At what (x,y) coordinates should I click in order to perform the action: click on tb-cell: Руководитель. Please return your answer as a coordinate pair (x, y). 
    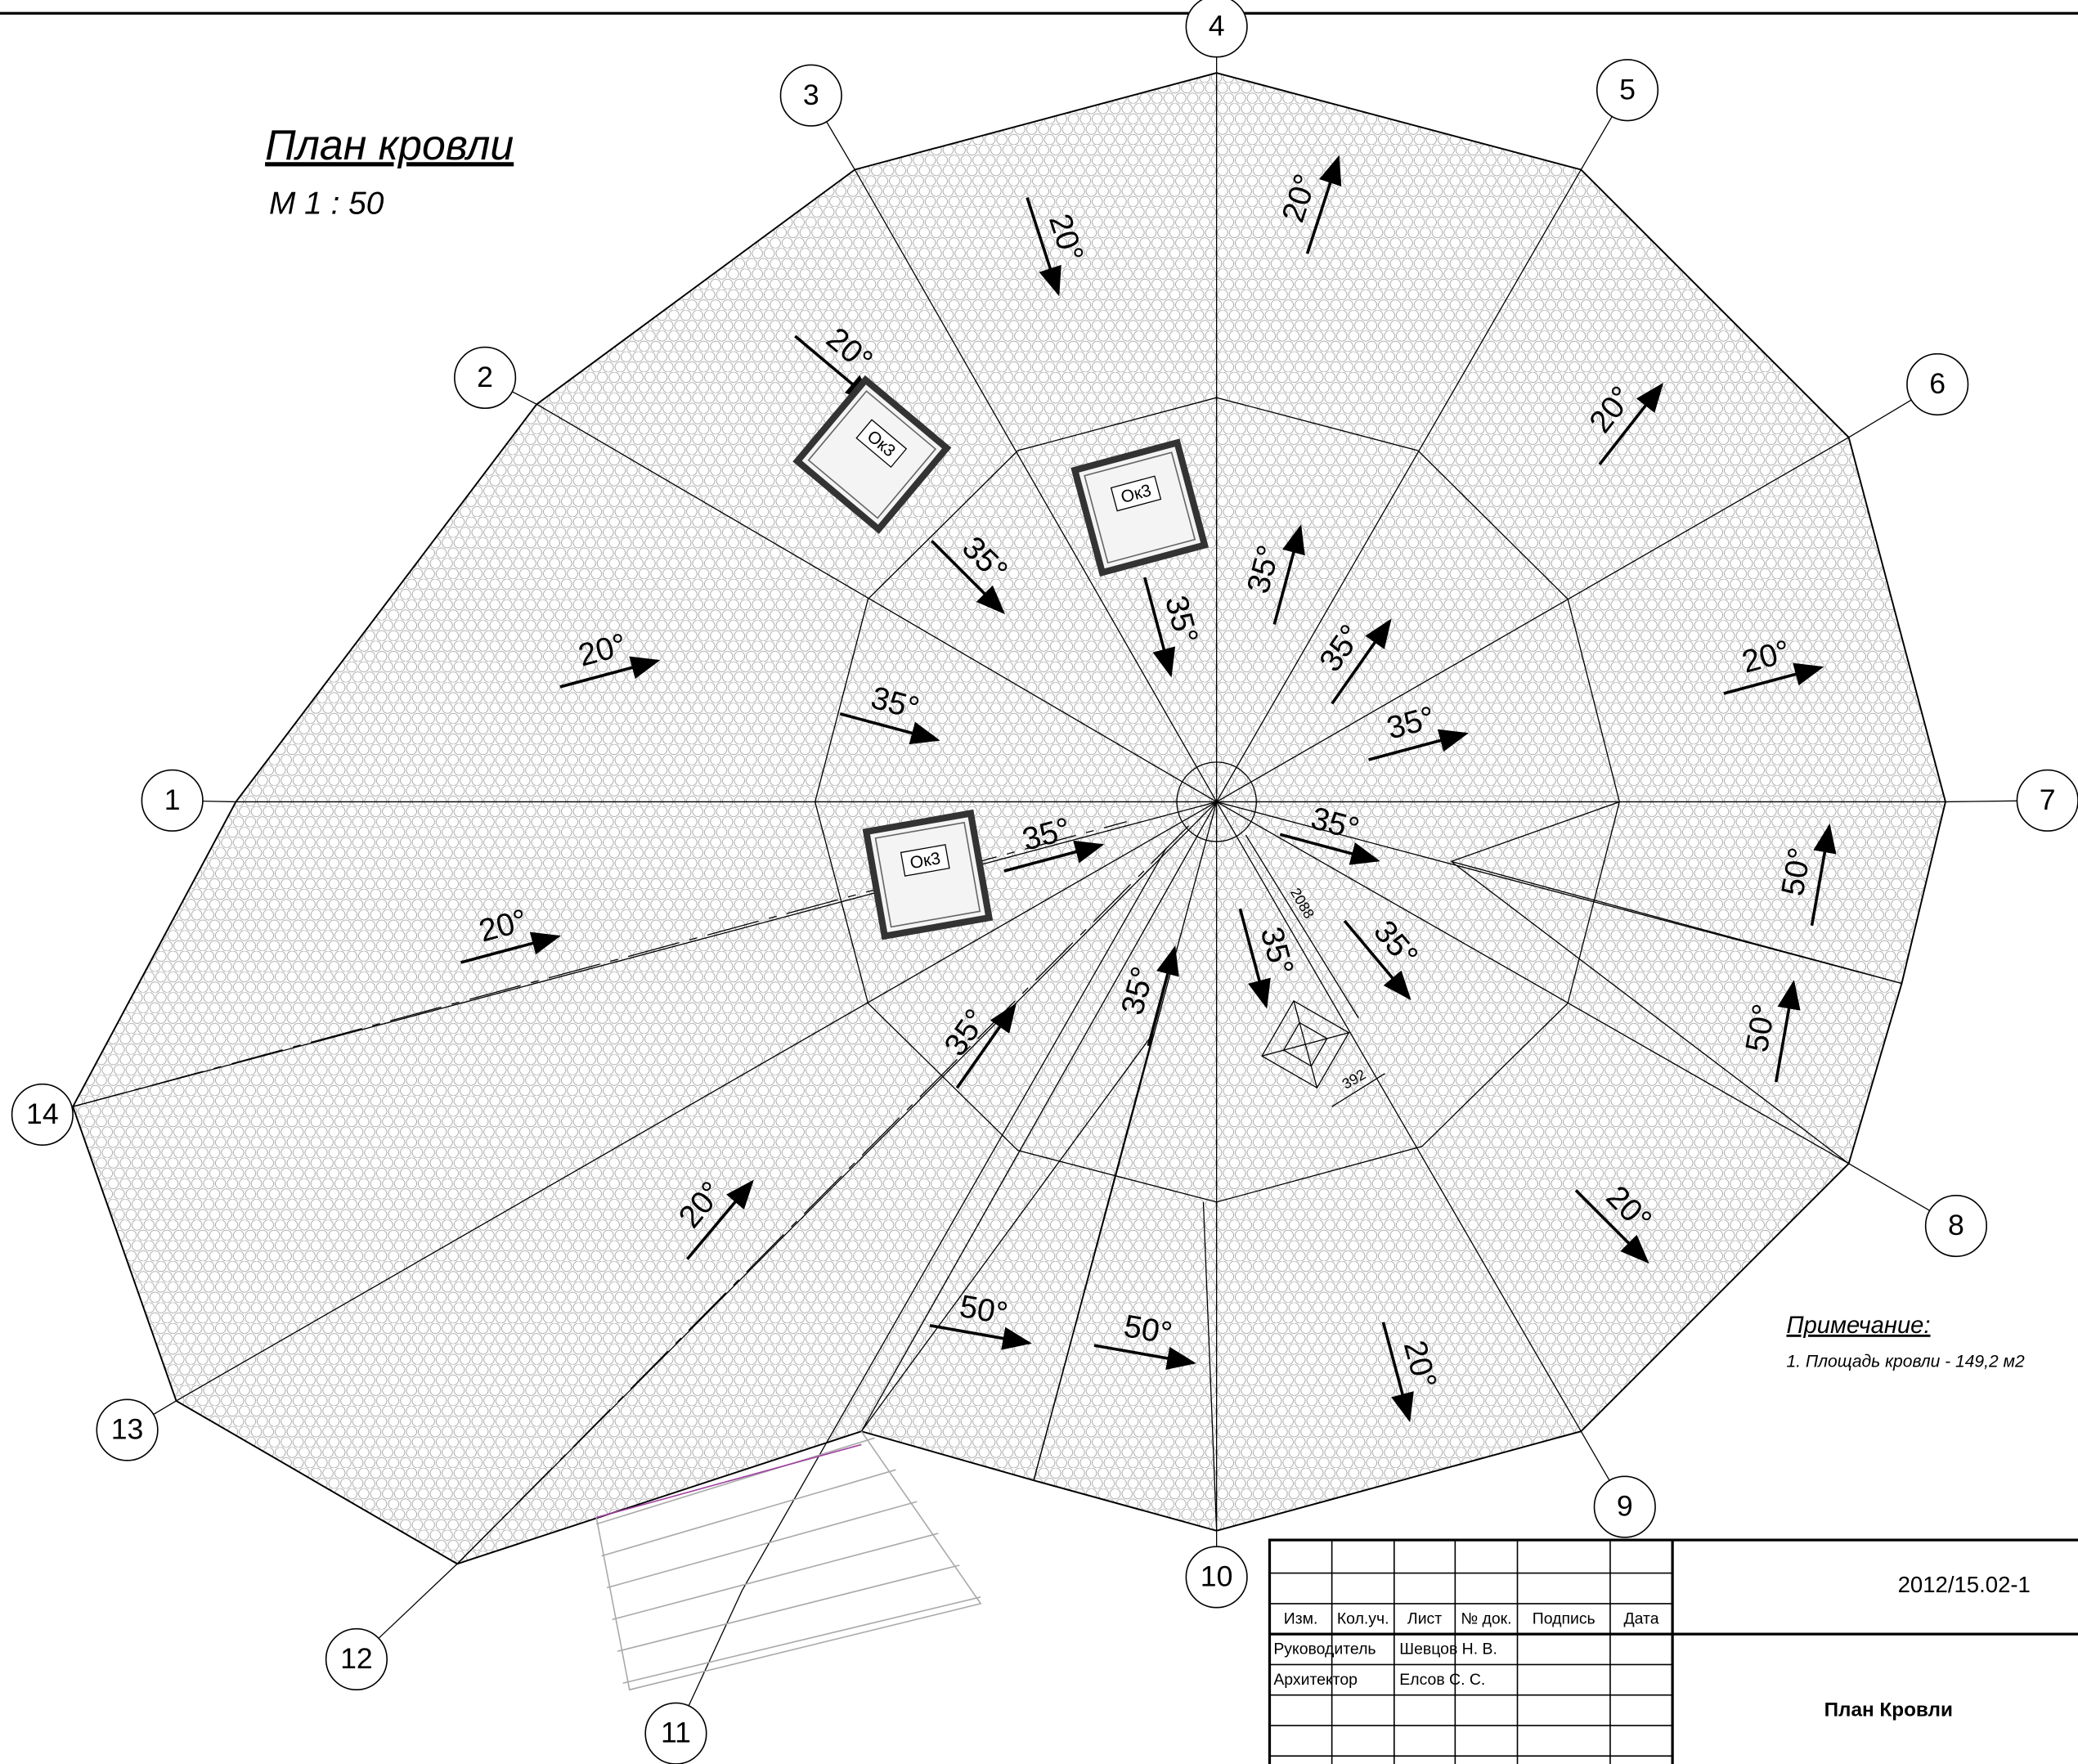
    Looking at the image, I should click on (1324, 1650).